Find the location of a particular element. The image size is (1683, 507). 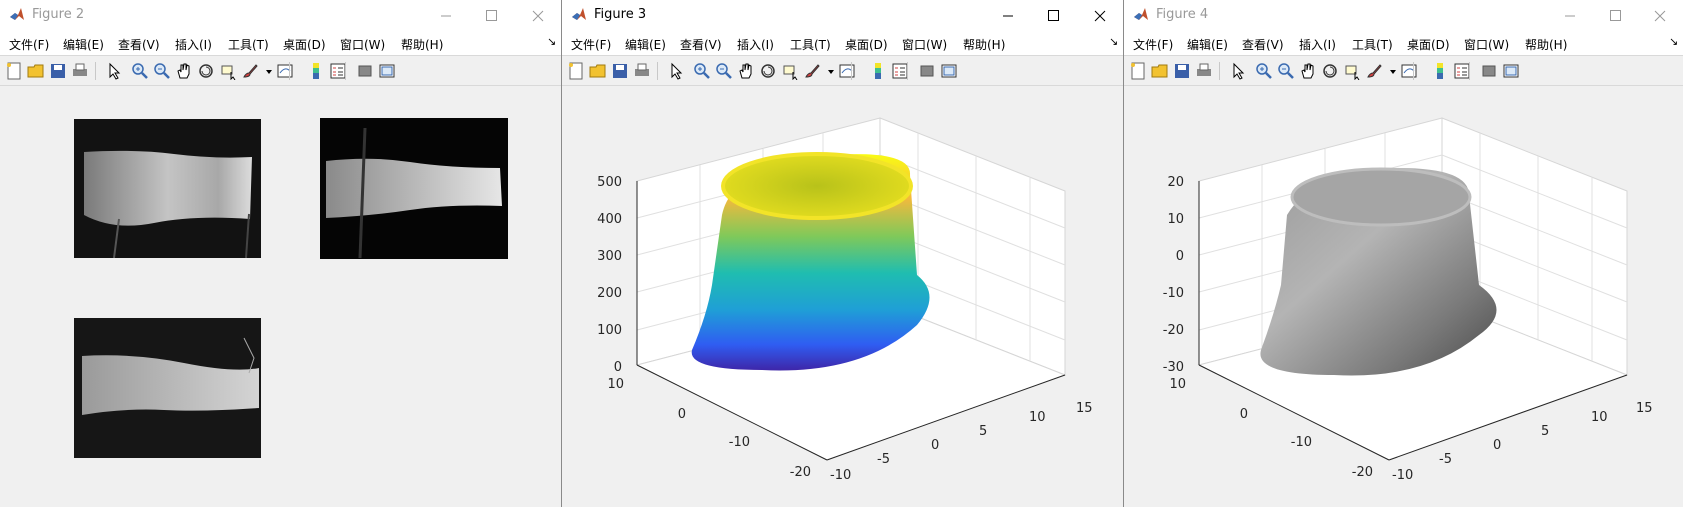

zoom-out-icon is located at coordinates (1286, 71).